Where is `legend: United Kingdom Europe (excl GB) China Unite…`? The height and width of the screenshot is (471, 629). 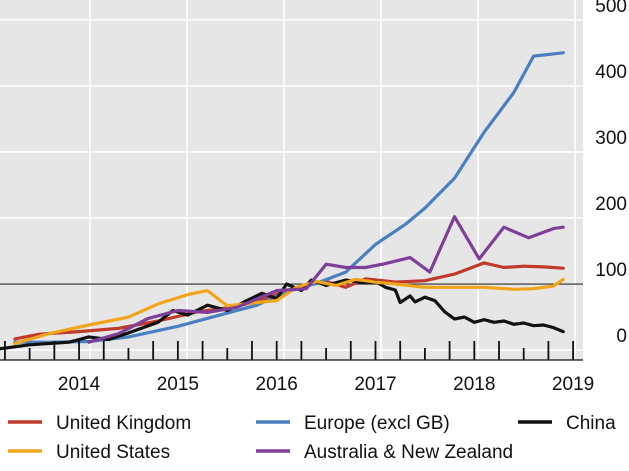 legend: United Kingdom Europe (excl GB) China Unite… is located at coordinates (312, 438).